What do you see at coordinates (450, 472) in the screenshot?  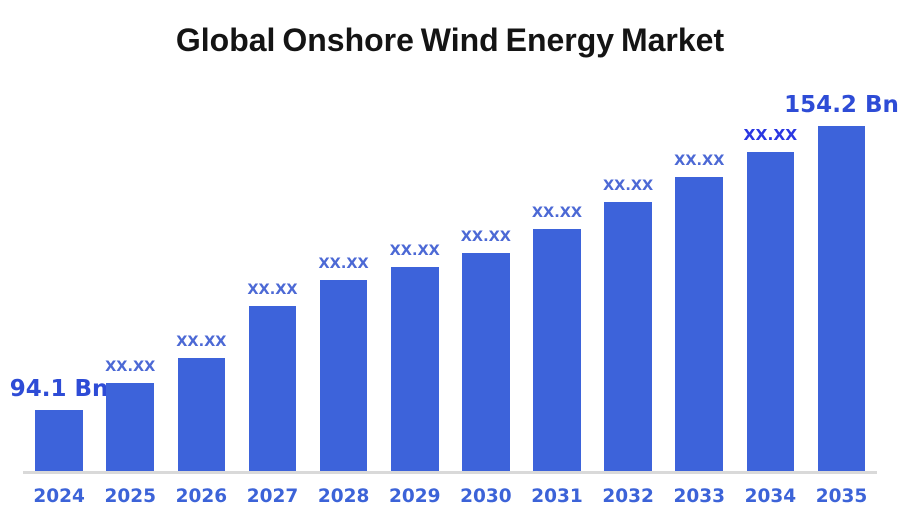 I see `x-axis-line` at bounding box center [450, 472].